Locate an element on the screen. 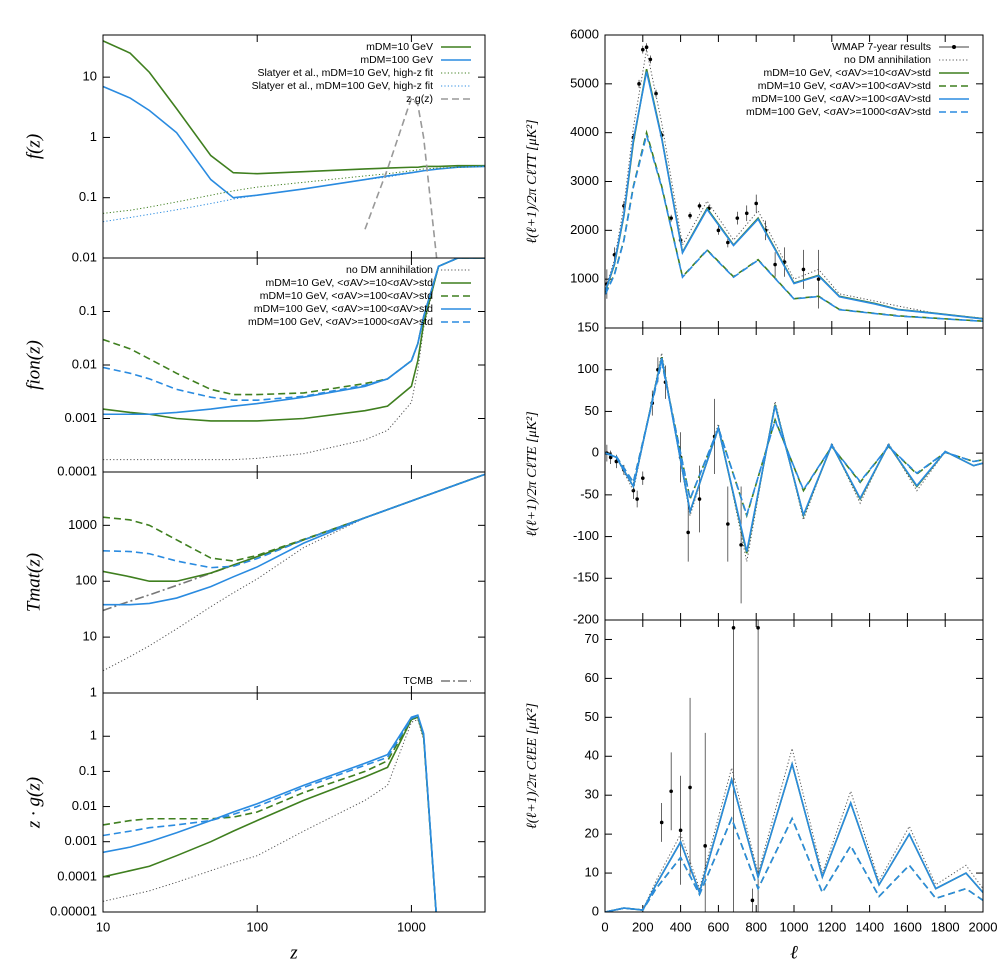  y-tick-label: 20 is located at coordinates (592, 833).